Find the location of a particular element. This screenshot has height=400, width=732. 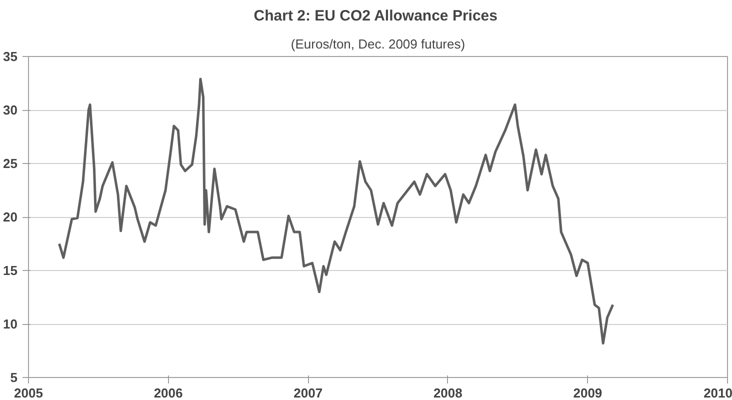

y-tick-label: 20 is located at coordinates (10, 217).